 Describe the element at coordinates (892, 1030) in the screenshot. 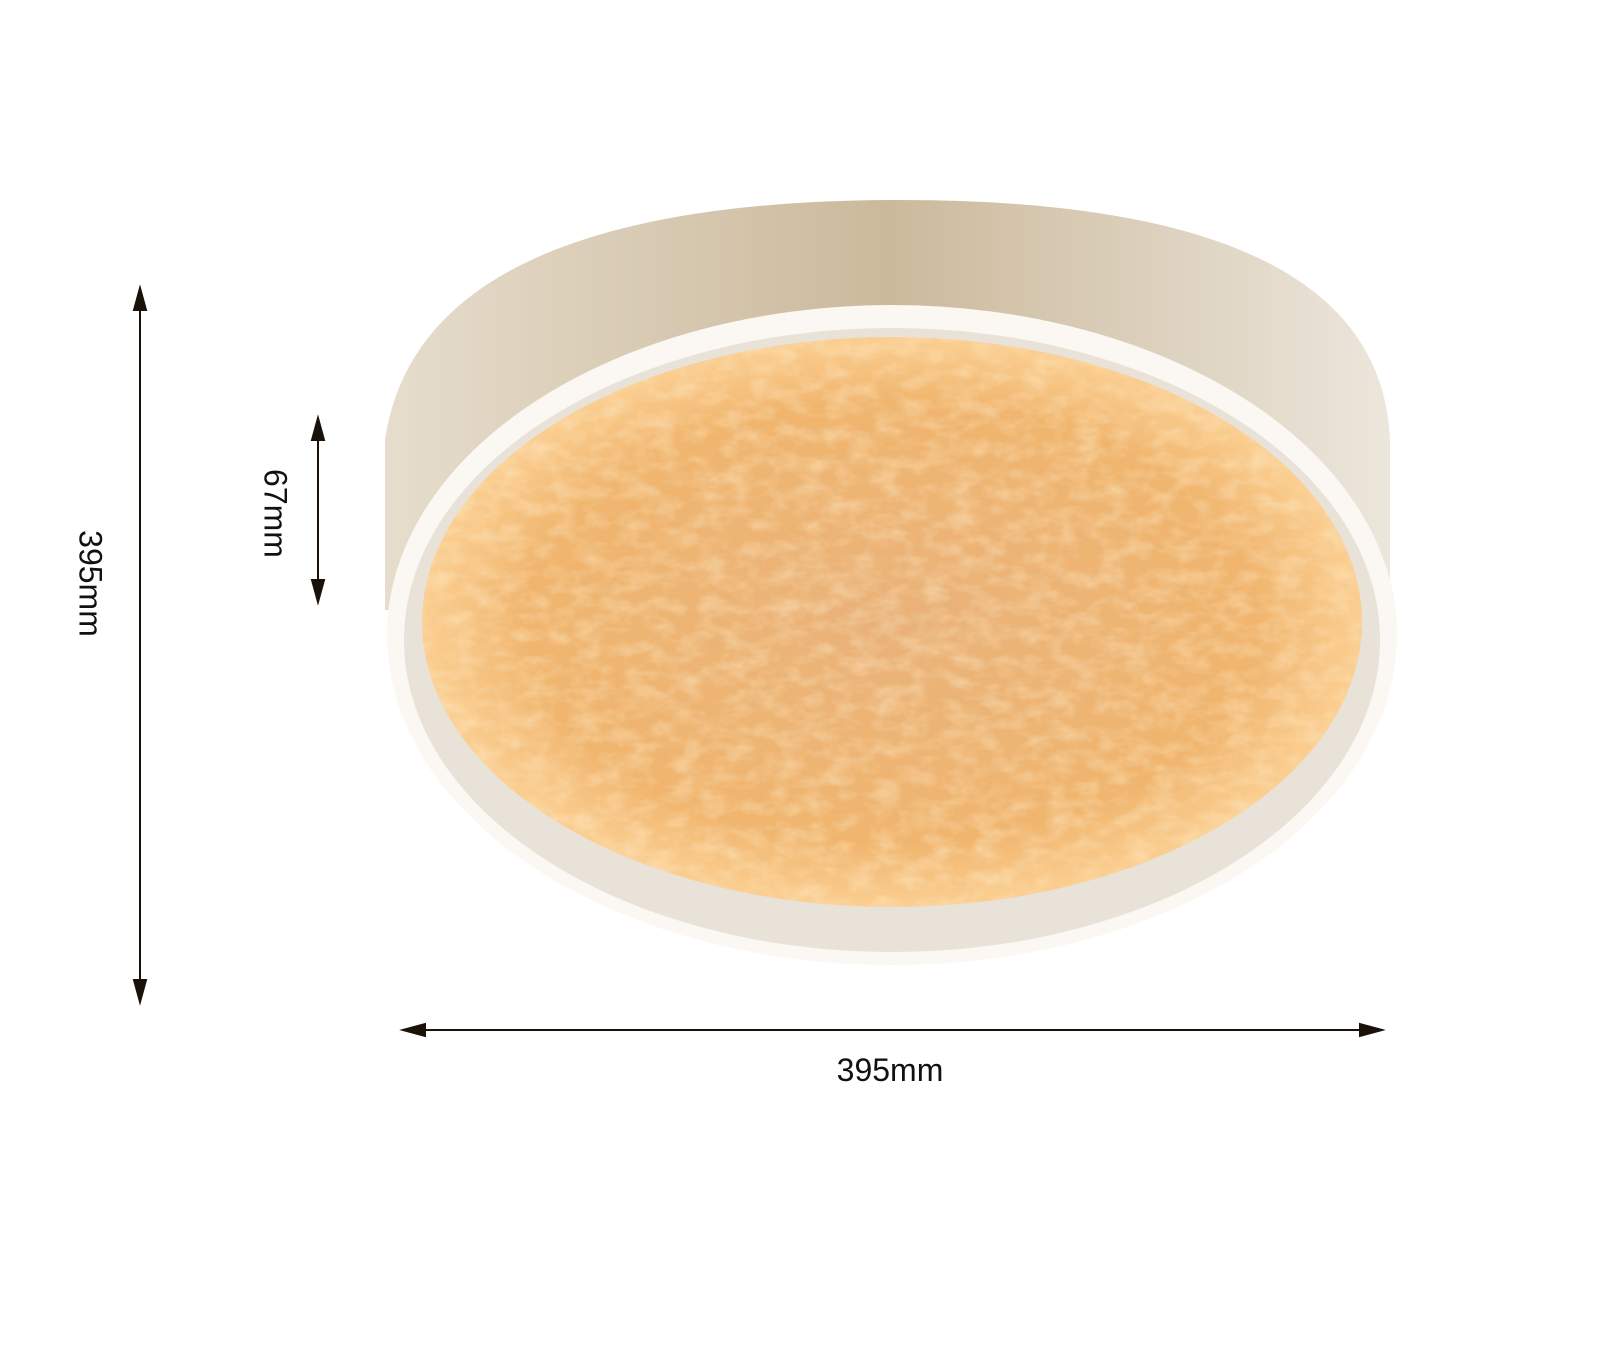

I see `width-dimension-line` at that location.